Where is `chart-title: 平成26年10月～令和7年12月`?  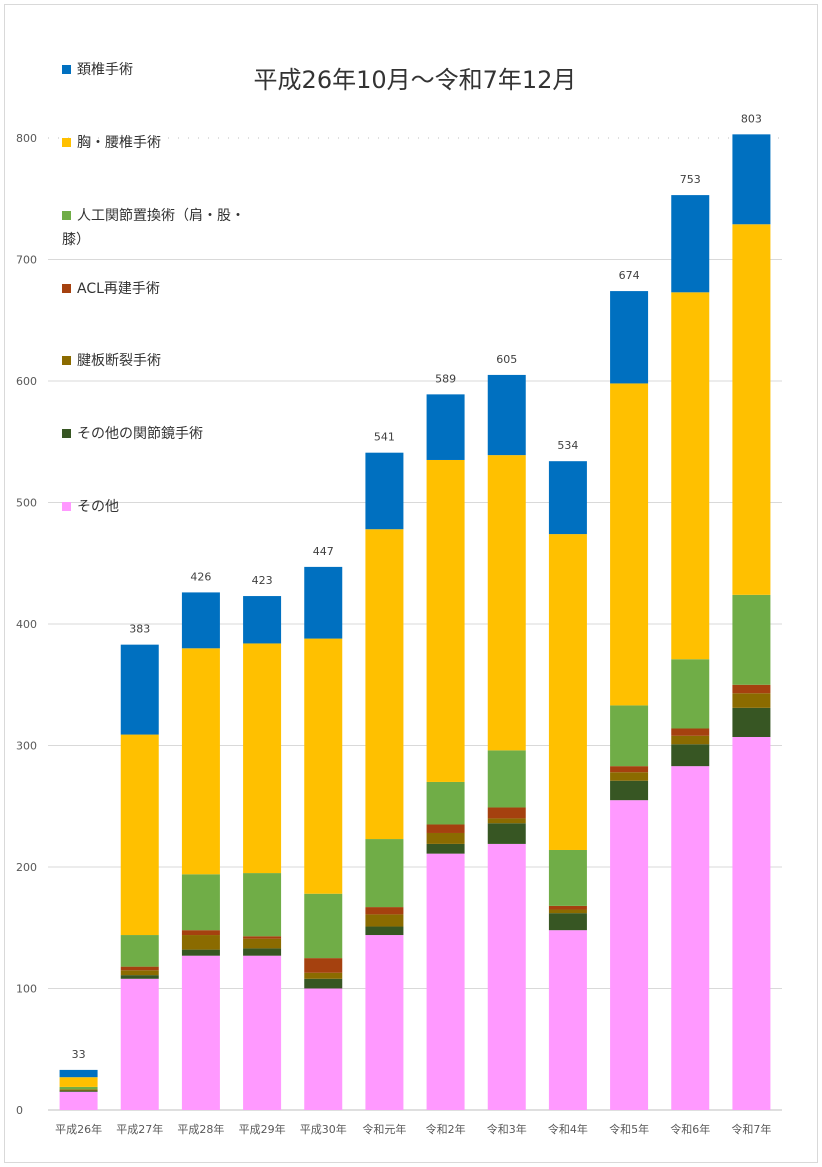
chart-title: 平成26年10月～令和7年12月 is located at coordinates (415, 80).